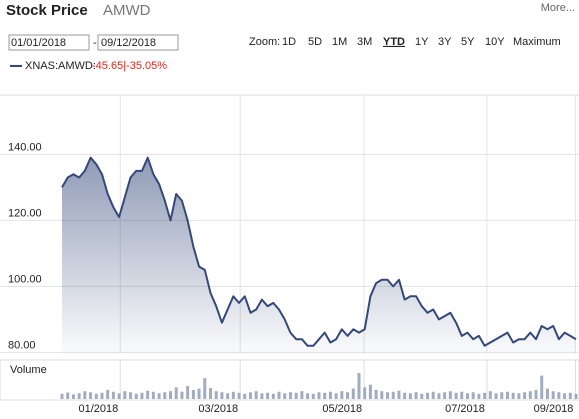  I want to click on zoom-option: 1M, so click(339, 42).